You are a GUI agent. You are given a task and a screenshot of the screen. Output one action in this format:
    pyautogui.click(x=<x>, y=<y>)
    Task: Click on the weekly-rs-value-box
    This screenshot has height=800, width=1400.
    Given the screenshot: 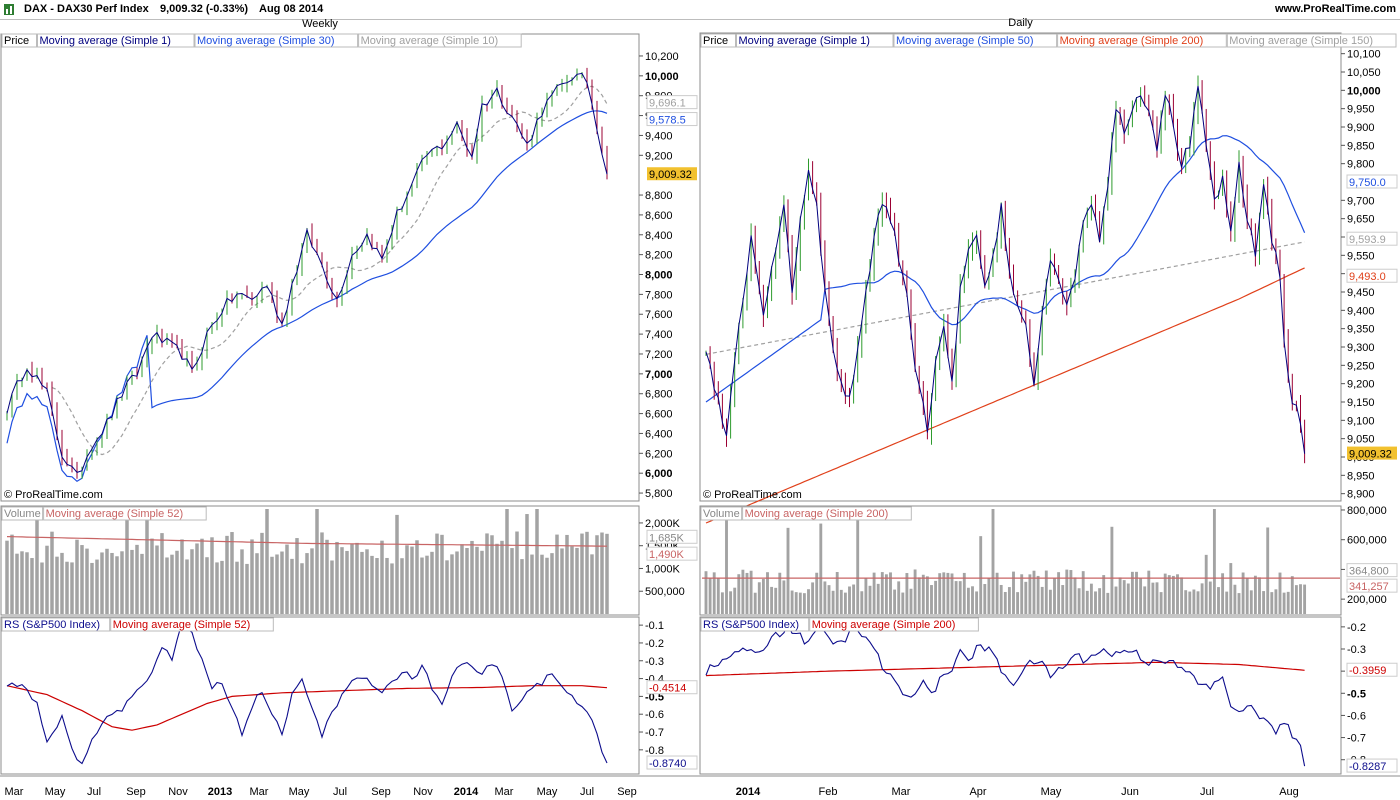 What is the action you would take?
    pyautogui.click(x=672, y=762)
    